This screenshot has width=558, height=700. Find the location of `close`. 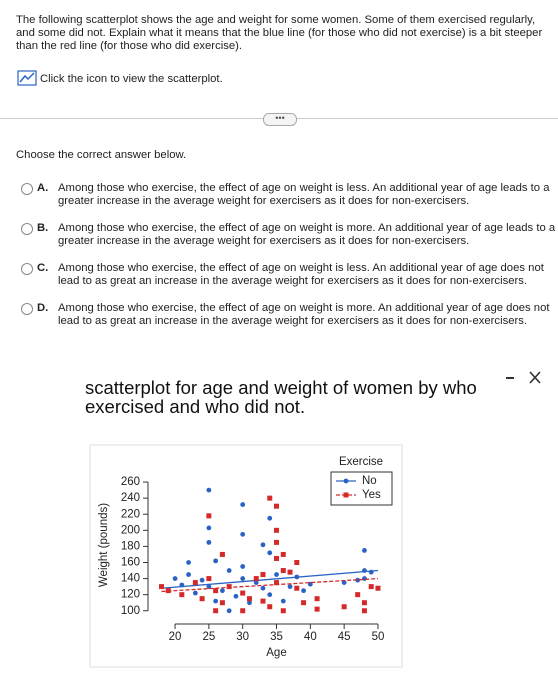

close is located at coordinates (535, 377).